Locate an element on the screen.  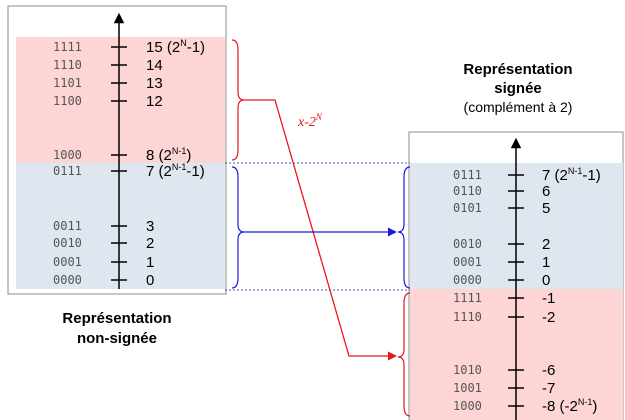
signed-negative-row: 1001 -7 is located at coordinates (504, 388).